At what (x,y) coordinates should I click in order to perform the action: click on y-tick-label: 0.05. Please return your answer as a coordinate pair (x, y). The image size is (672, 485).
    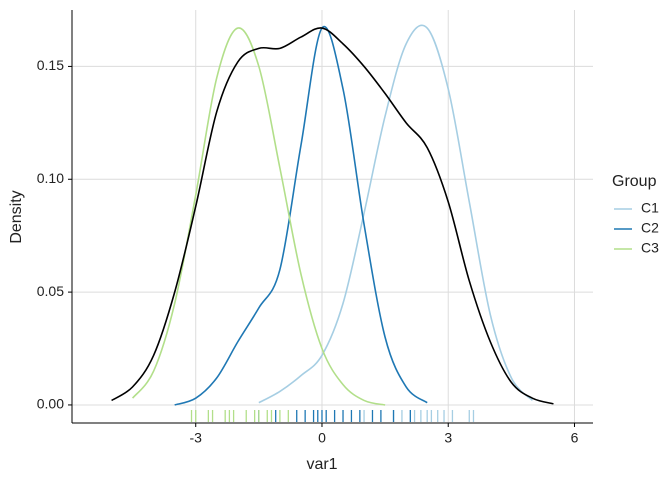
    Looking at the image, I should click on (50, 291).